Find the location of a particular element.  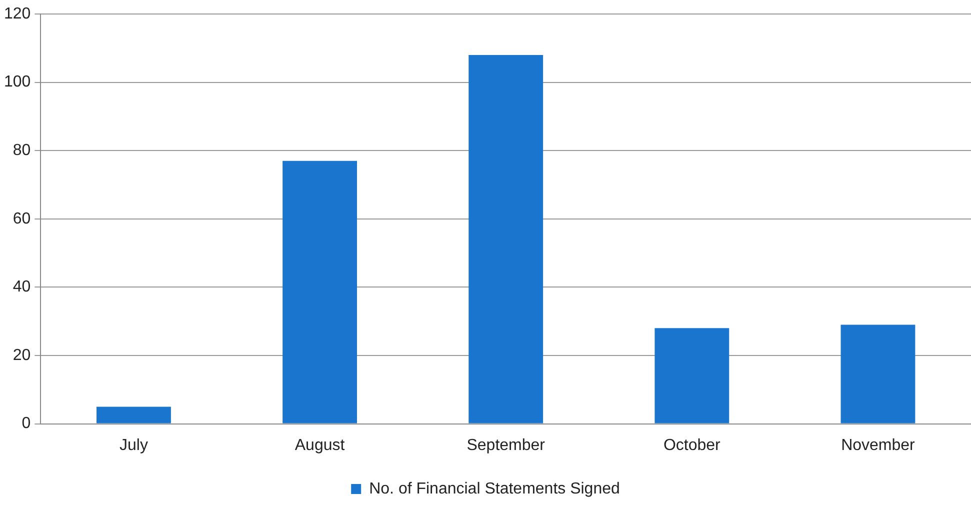

y-tick-label: 120 is located at coordinates (17, 13).